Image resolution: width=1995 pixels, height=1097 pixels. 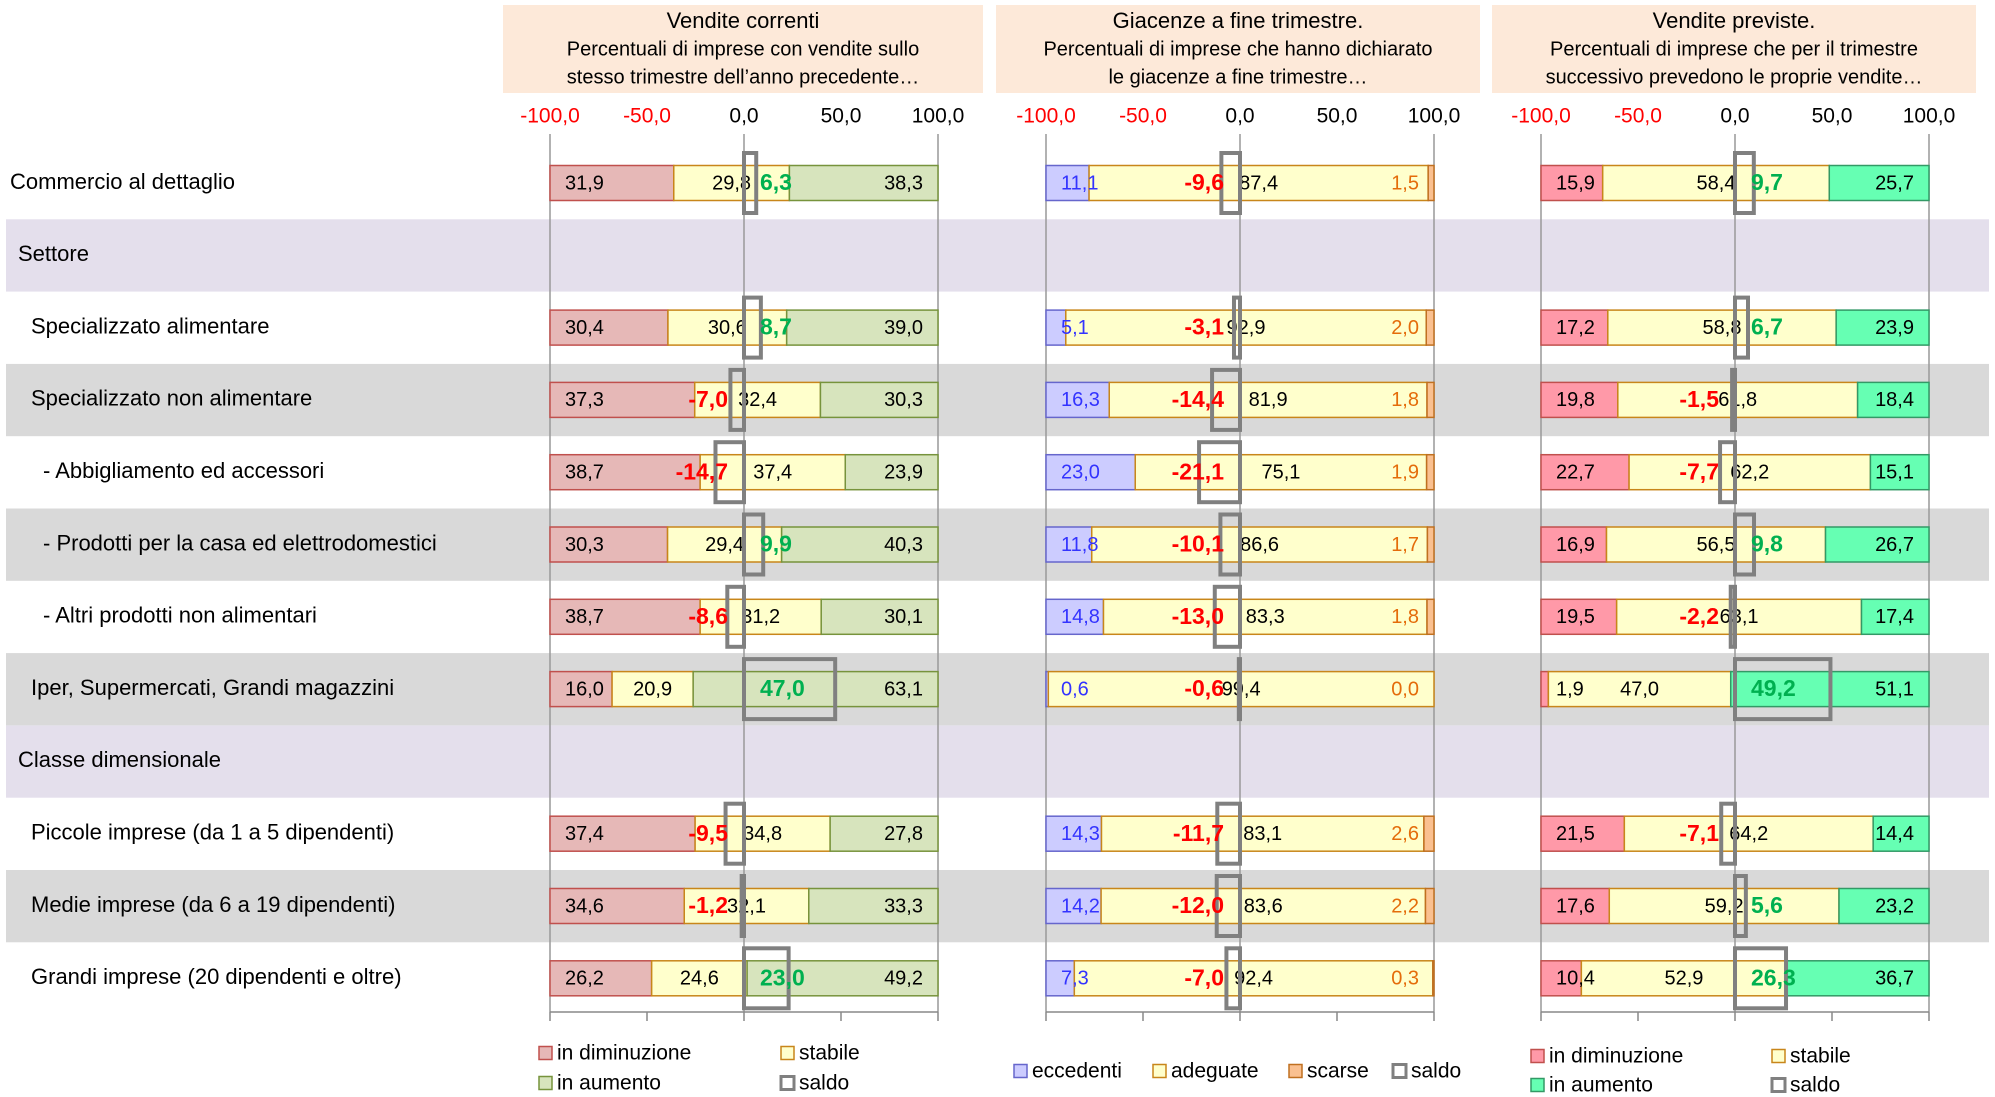 I want to click on data-label: 1,7, so click(x=1405, y=545).